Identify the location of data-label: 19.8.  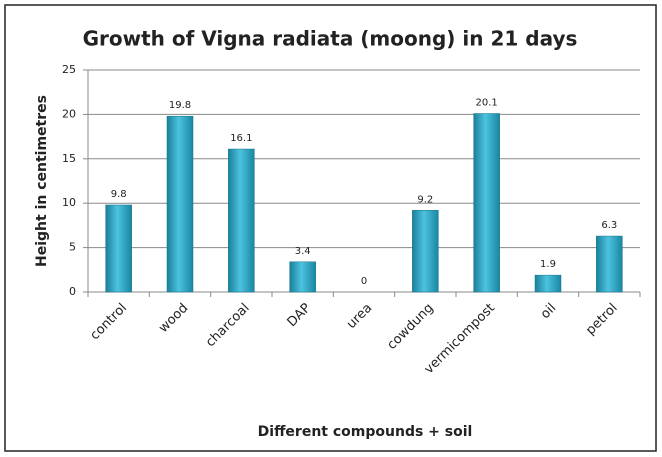
(180, 105).